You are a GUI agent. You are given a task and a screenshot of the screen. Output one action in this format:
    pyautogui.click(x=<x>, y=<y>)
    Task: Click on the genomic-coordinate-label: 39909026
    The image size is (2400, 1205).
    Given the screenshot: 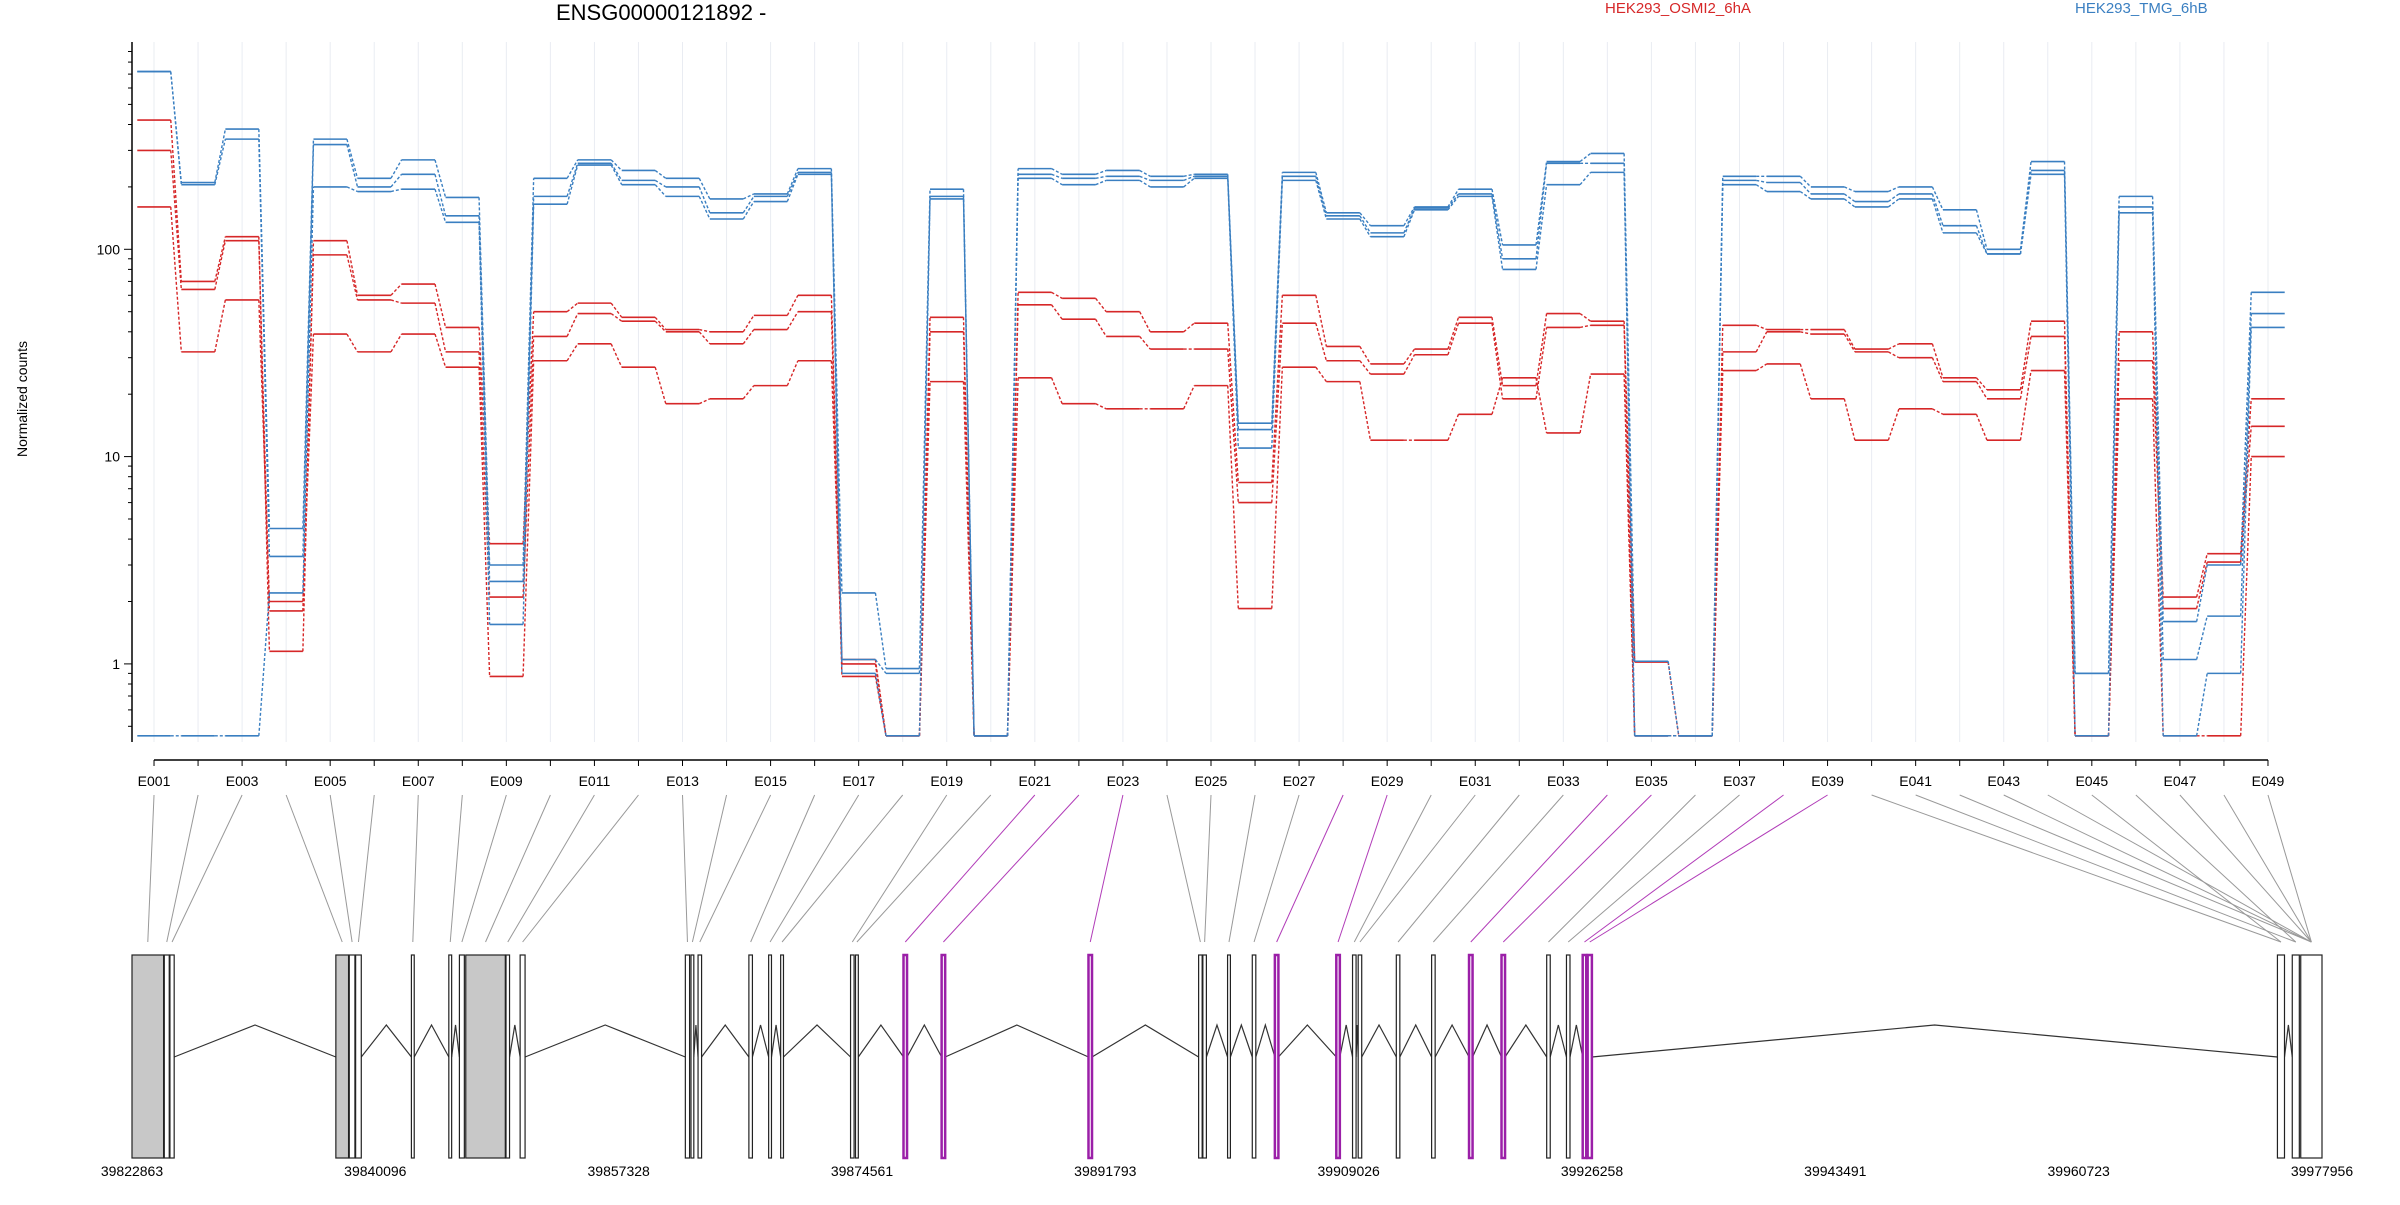 What is the action you would take?
    pyautogui.click(x=1349, y=1171)
    